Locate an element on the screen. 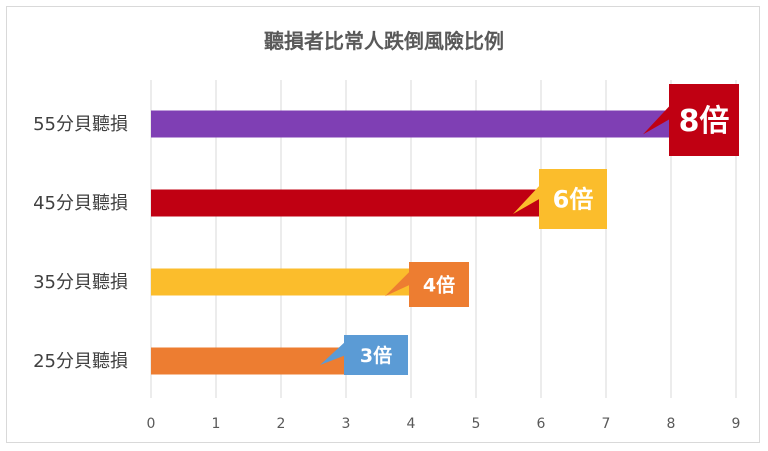 Image resolution: width=768 pixels, height=451 pixels. x-tick-label: 9 is located at coordinates (736, 424).